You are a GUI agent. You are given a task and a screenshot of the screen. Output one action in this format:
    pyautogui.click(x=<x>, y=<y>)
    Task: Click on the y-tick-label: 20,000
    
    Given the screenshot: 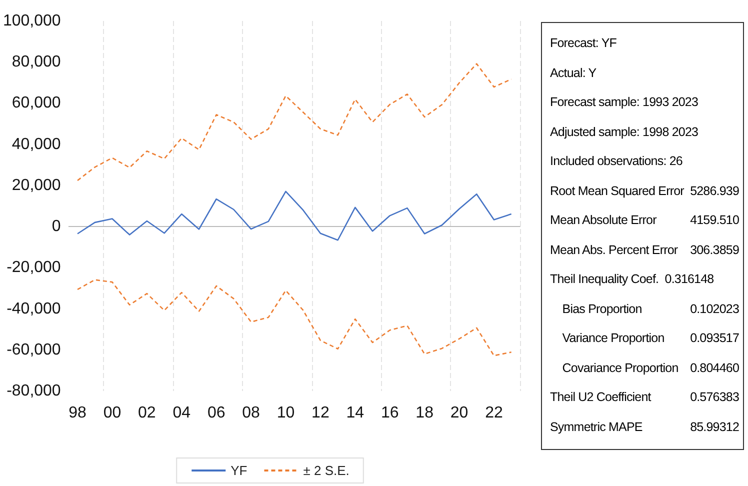 What is the action you would take?
    pyautogui.click(x=36, y=185)
    